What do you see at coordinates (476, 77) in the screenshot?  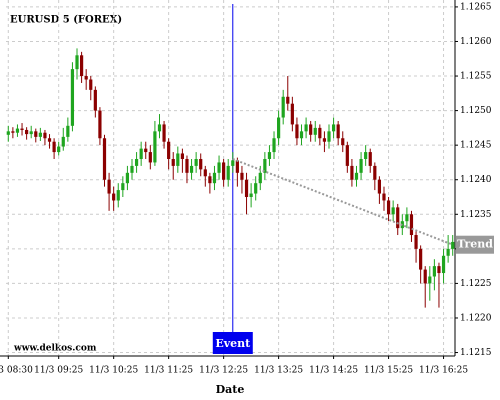 I see `y-tick-label: 1.1255` at bounding box center [476, 77].